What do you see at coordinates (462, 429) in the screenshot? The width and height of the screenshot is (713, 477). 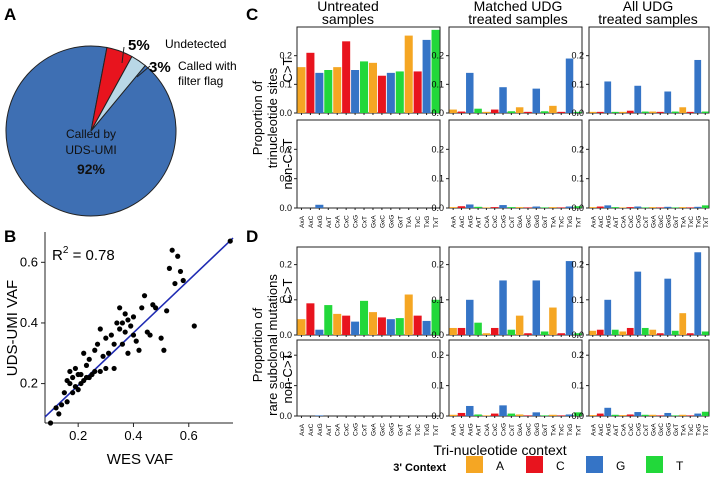 I see `facet-x-tick-label: AxC` at bounding box center [462, 429].